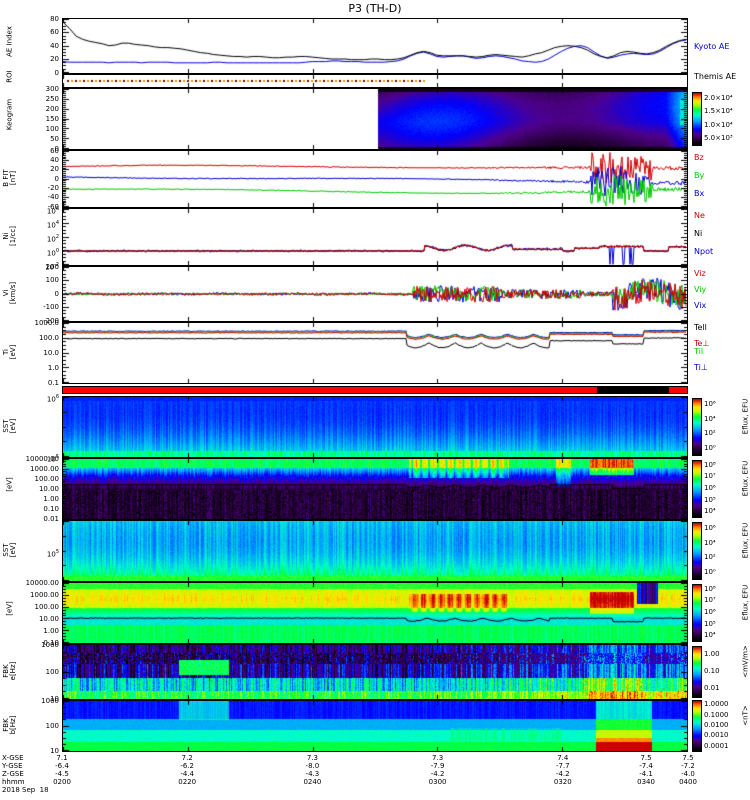 This screenshot has height=800, width=750. Describe the element at coordinates (710, 499) in the screenshot. I see `colorbar-tick-esa-e-cb-3: 10⁵` at that location.